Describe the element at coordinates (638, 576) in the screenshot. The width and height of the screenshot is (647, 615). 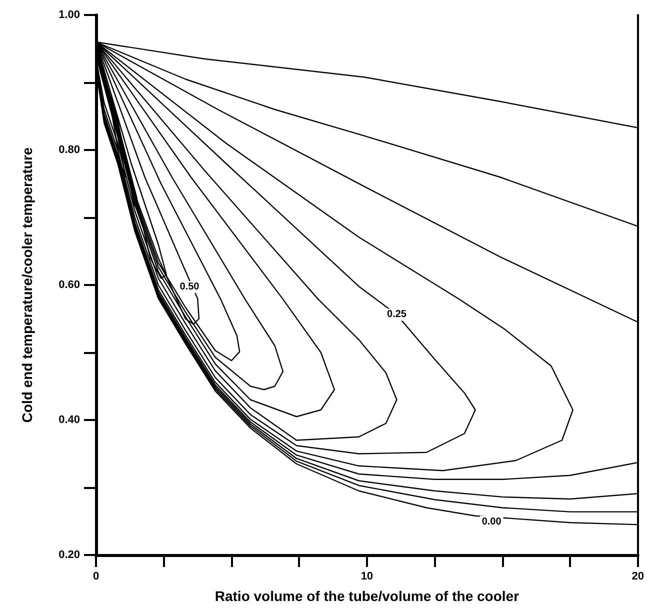
I see `x-tick-label: 20` at that location.